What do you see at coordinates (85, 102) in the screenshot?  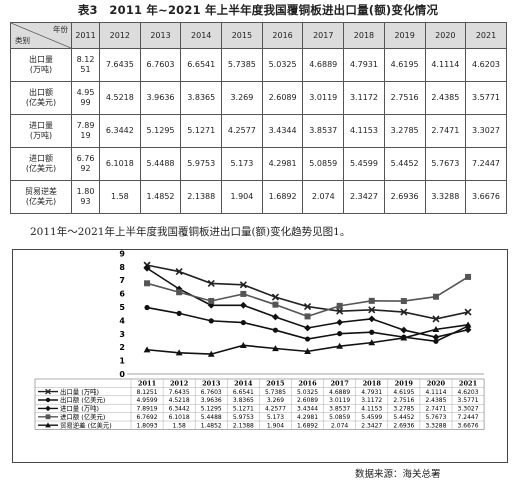 I see `cell-2011-line2: 99` at bounding box center [85, 102].